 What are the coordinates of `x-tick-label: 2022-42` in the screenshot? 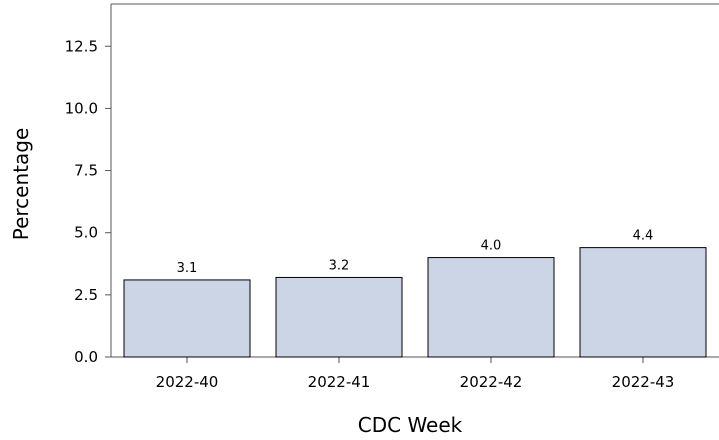 It's located at (491, 382).